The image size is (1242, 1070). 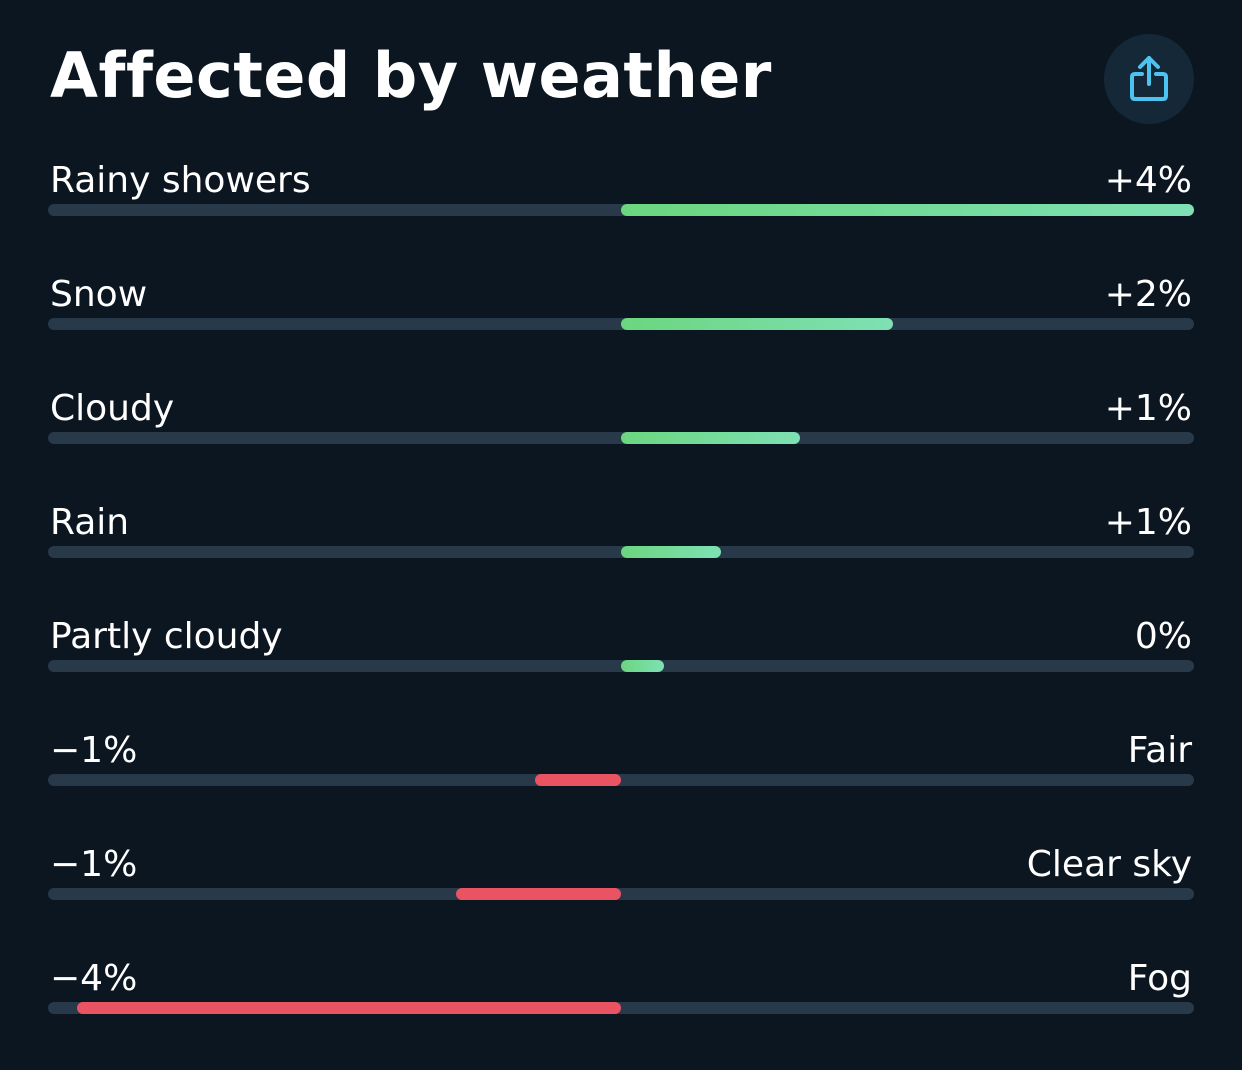 I want to click on share-icon, so click(x=1149, y=78).